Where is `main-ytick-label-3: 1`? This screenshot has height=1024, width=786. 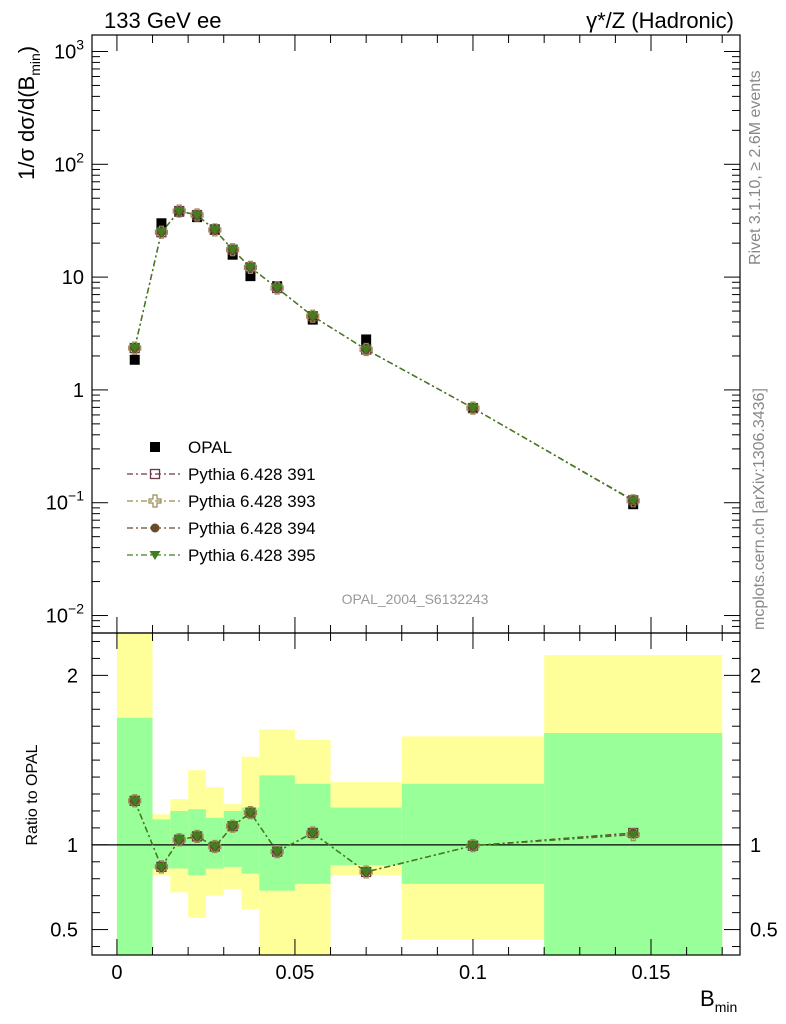
main-ytick-label-3: 1 is located at coordinates (78, 391).